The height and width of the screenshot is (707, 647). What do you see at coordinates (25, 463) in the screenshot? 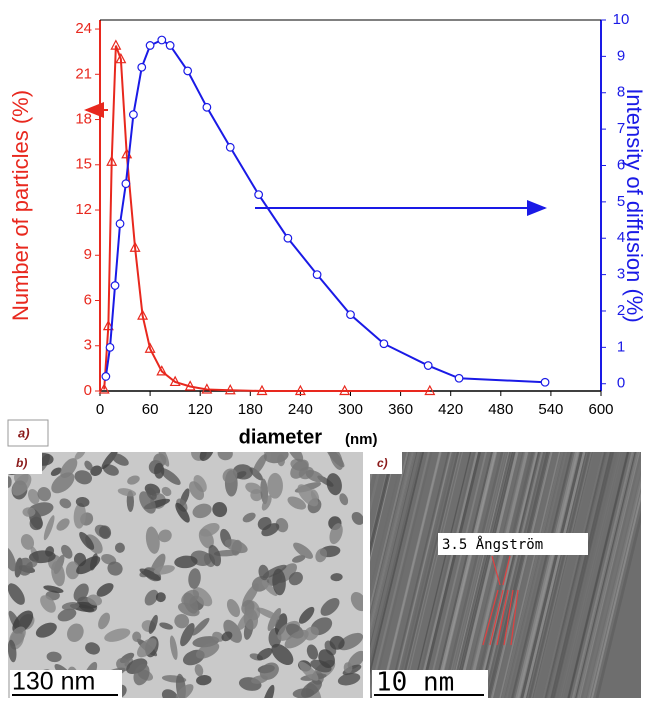
I see `panel-b-box` at bounding box center [25, 463].